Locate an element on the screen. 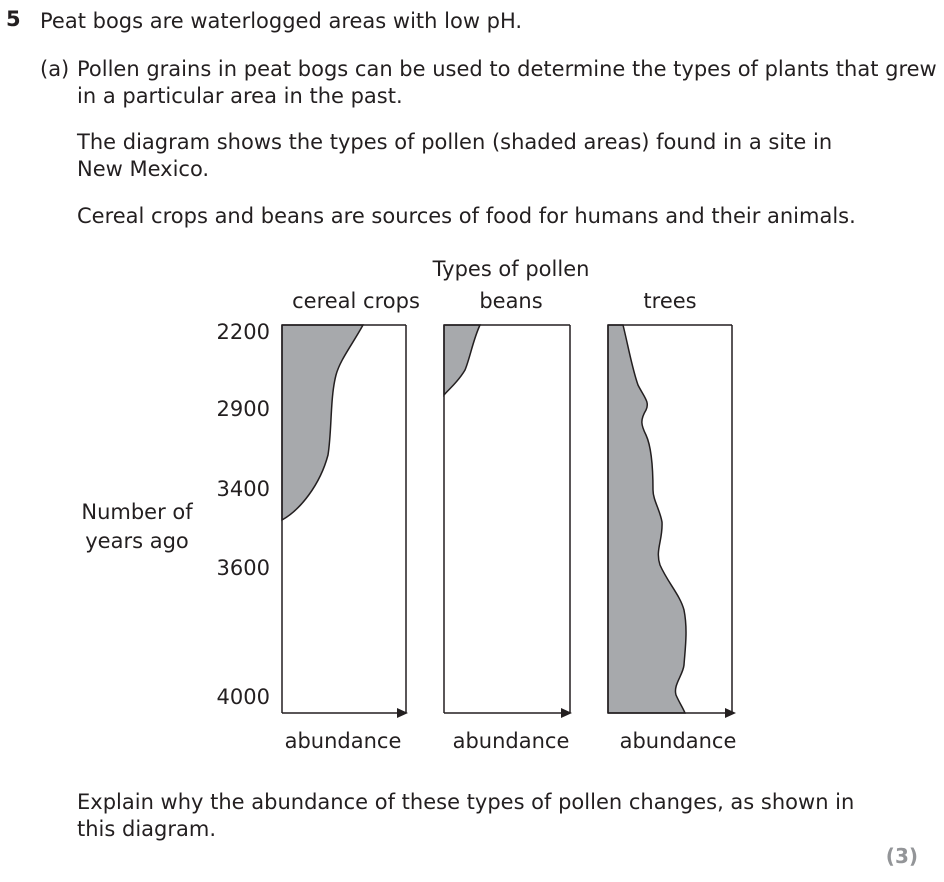 The width and height of the screenshot is (944, 882). trees-pollen-area is located at coordinates (647, 519).